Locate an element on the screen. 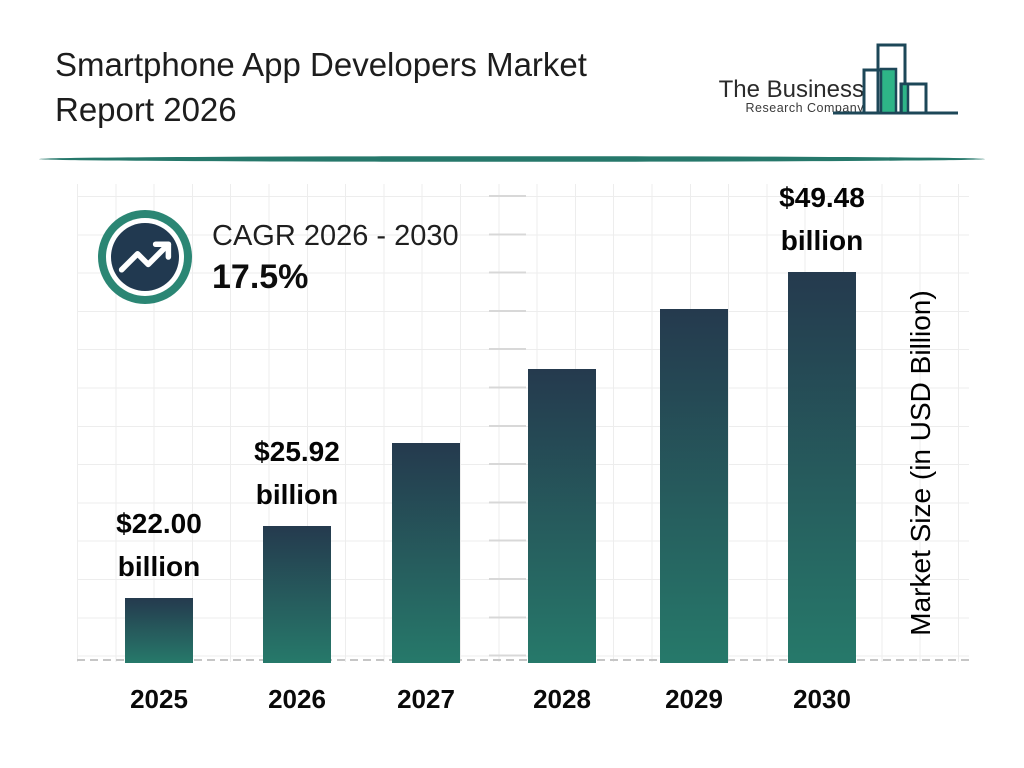 The width and height of the screenshot is (1024, 768). bar-2027 is located at coordinates (426, 553).